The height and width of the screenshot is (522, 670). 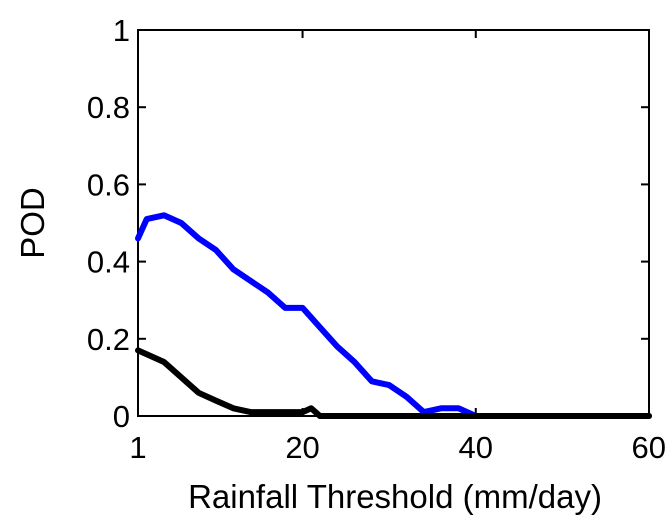 What do you see at coordinates (121, 416) in the screenshot?
I see `y-tick-label: 0` at bounding box center [121, 416].